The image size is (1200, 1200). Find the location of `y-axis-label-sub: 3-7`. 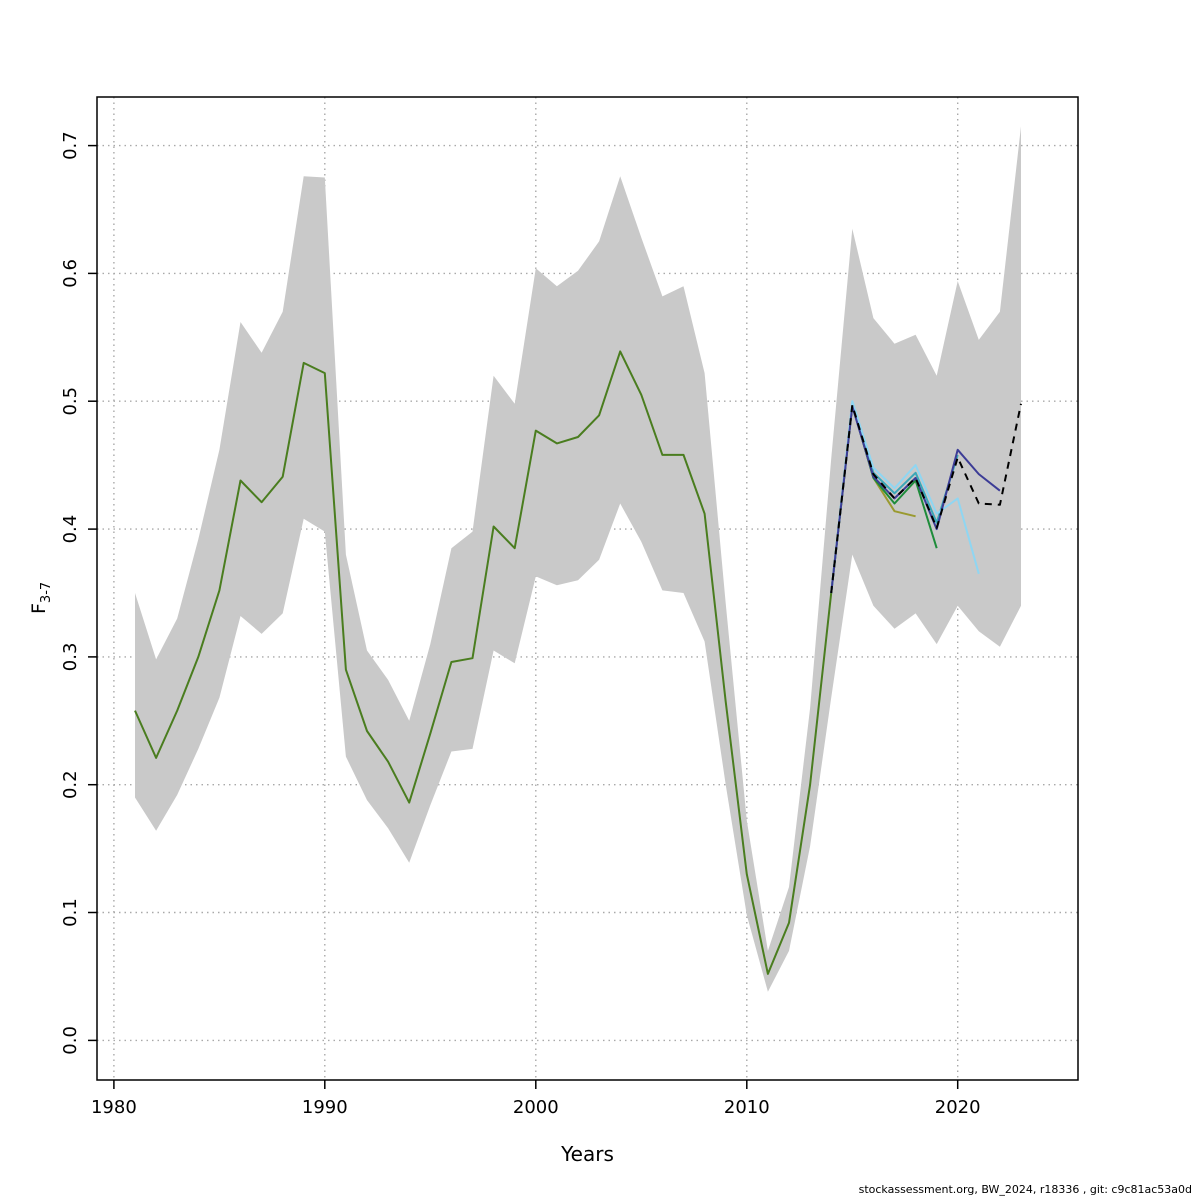

y-axis-label-sub: 3-7 is located at coordinates (46, 592).